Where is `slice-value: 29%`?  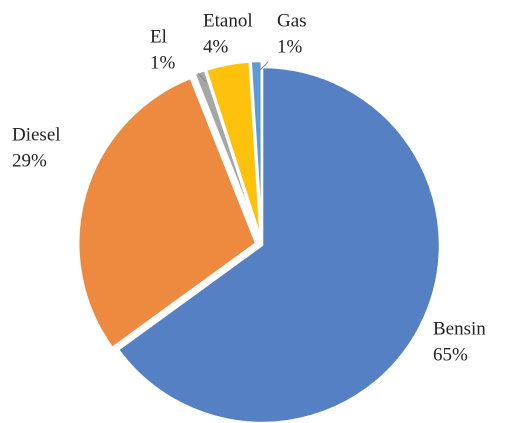 slice-value: 29% is located at coordinates (29, 160).